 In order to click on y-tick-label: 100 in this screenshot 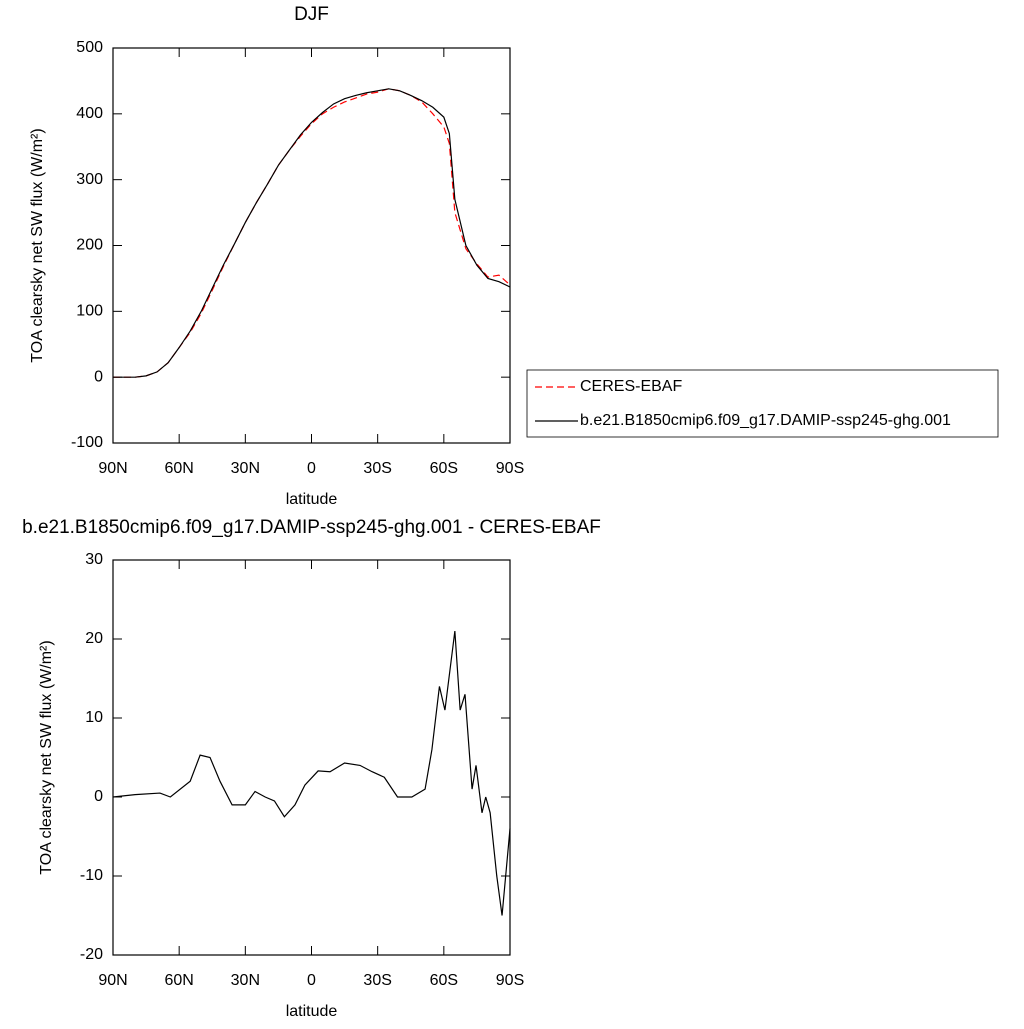, I will do `click(89, 311)`.